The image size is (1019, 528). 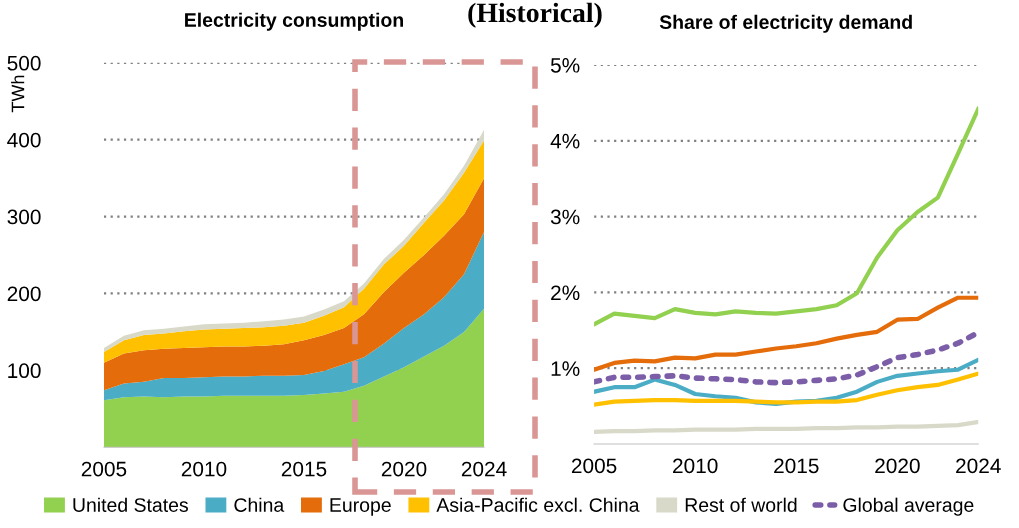 I want to click on y-axis-title: TWh, so click(x=18, y=94).